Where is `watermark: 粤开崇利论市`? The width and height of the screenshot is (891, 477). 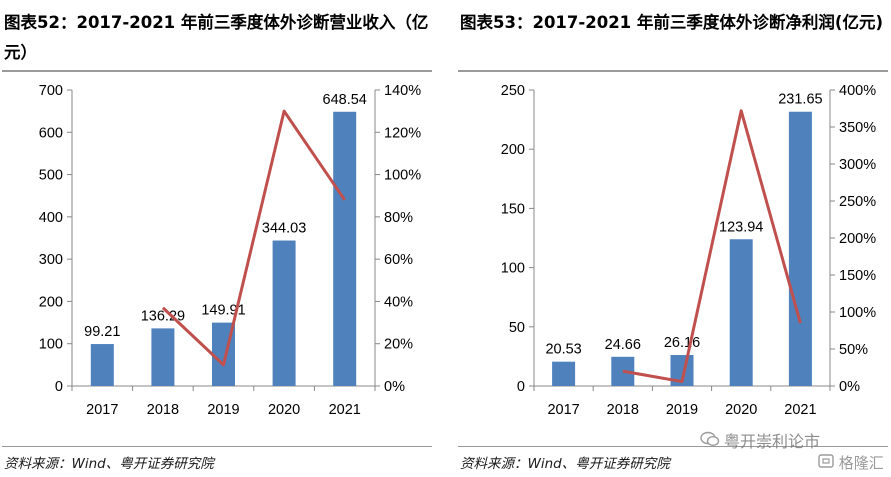
watermark: 粤开崇利论市 is located at coordinates (760, 440).